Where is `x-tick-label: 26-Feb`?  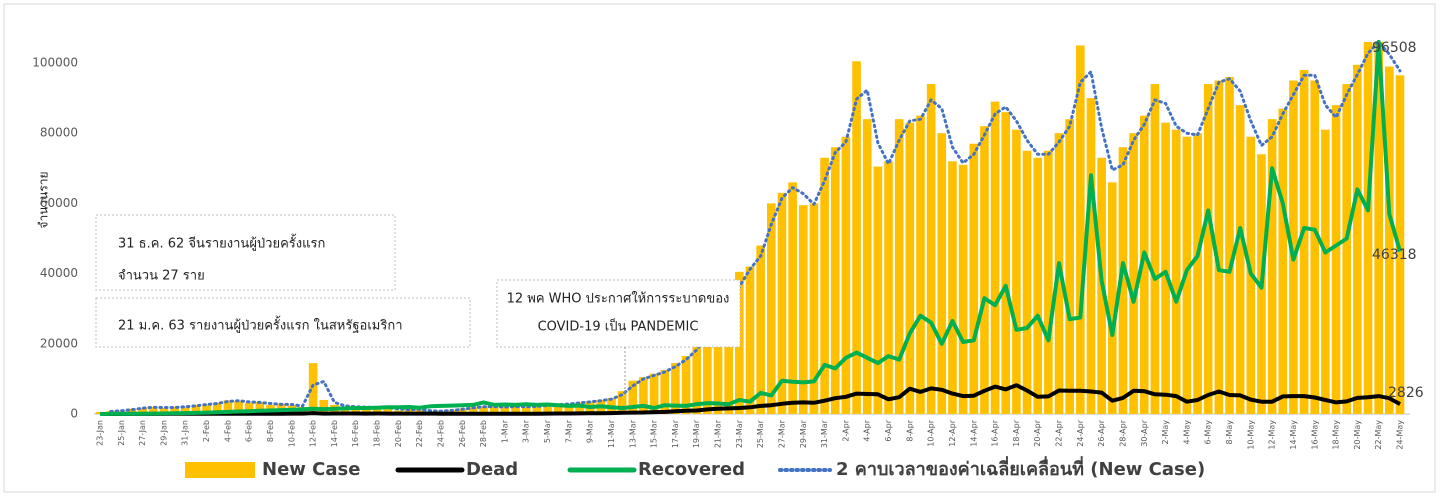 x-tick-label: 26-Feb is located at coordinates (462, 433).